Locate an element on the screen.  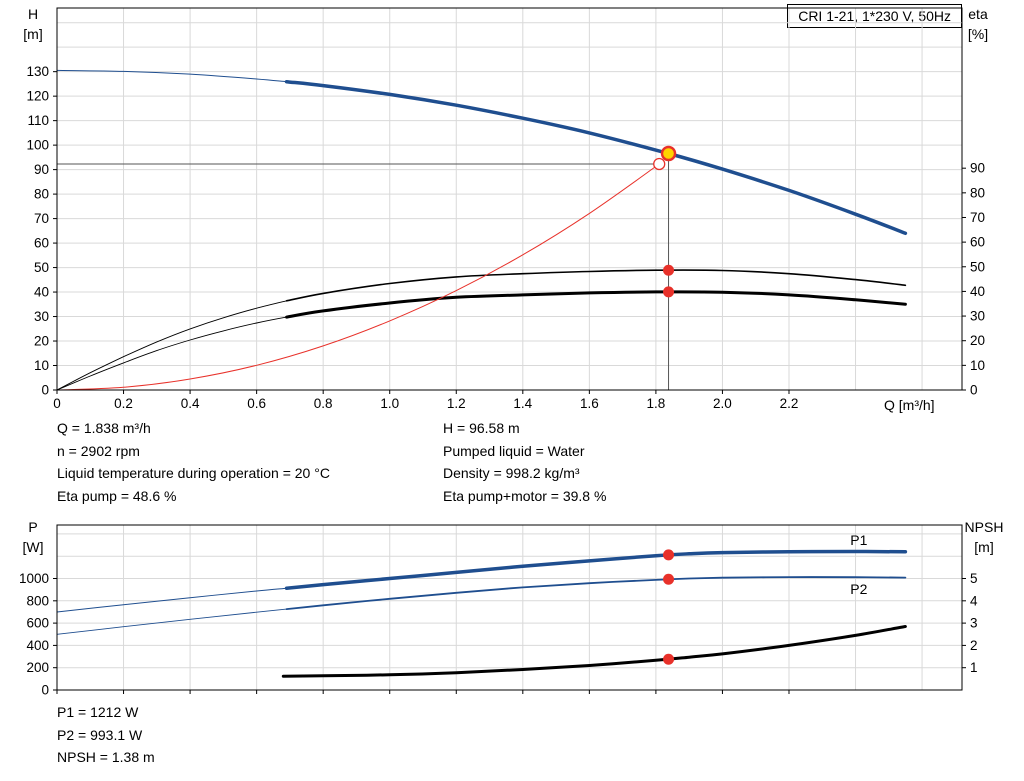
right-tick-label: 80 is located at coordinates (977, 192).